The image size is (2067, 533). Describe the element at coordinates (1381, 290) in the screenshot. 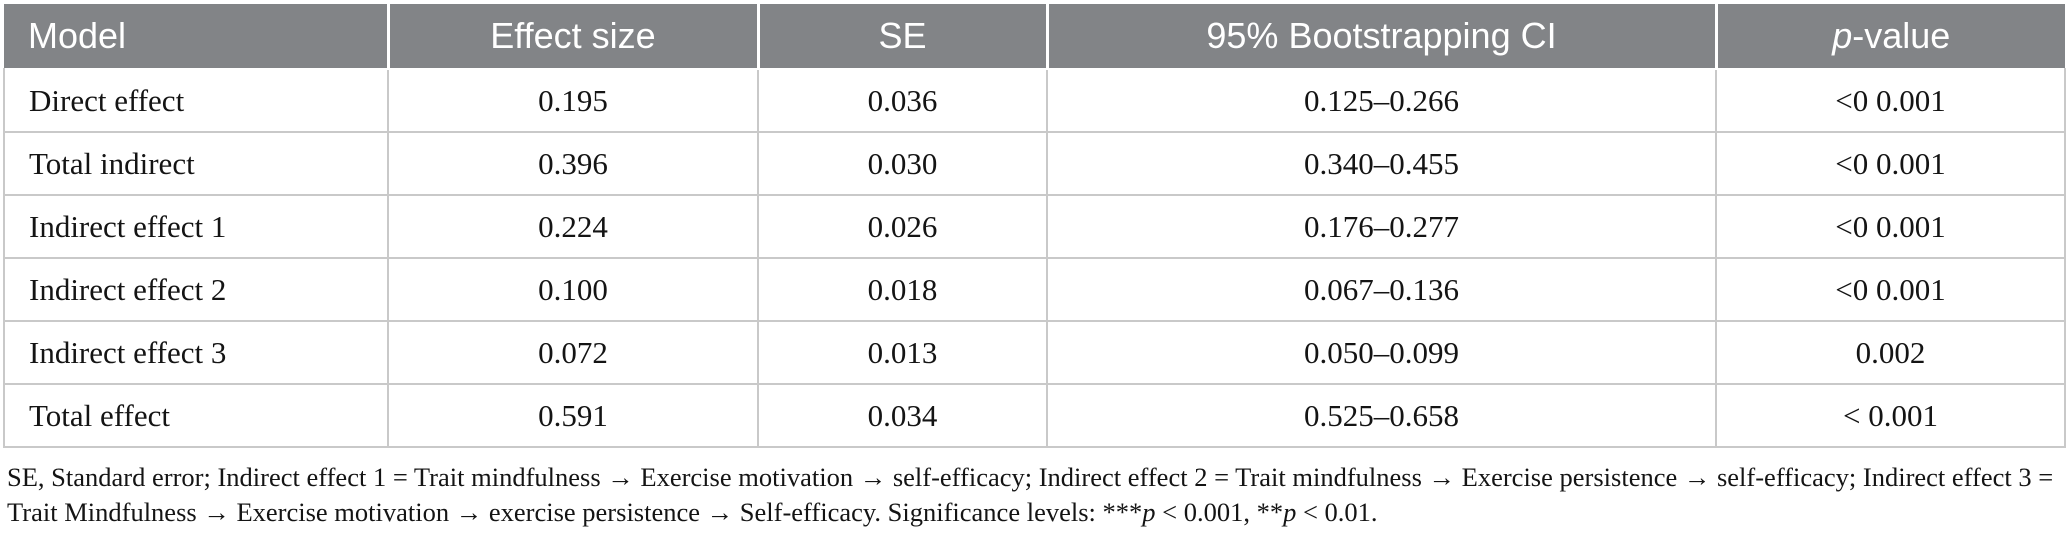

I see `cell-ci: 0.067–0.136` at that location.